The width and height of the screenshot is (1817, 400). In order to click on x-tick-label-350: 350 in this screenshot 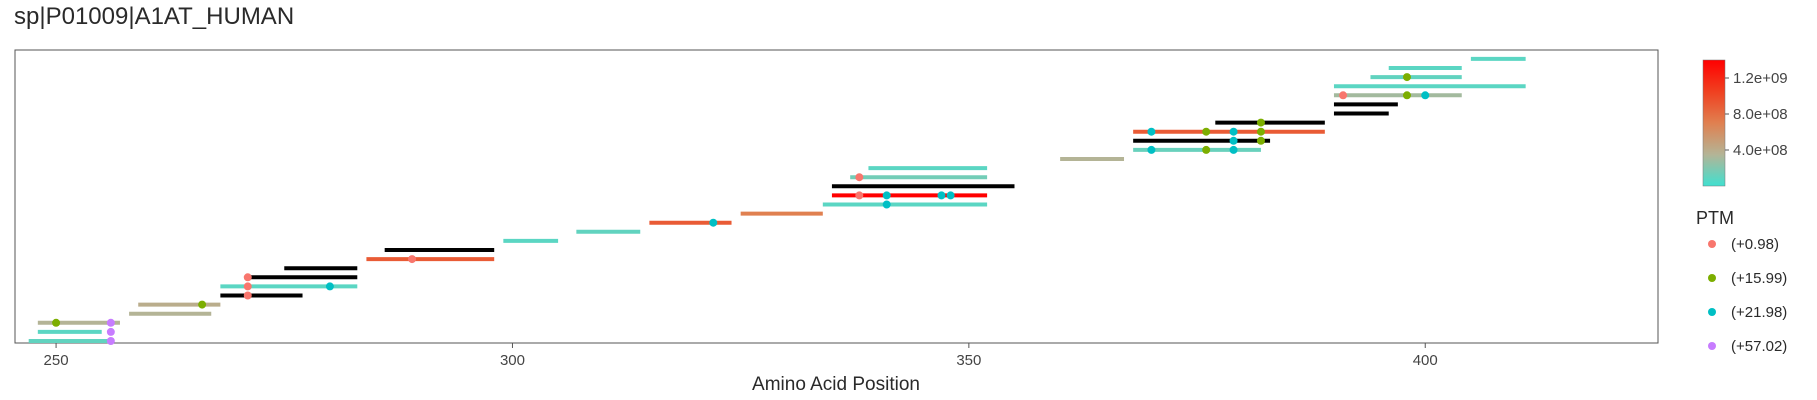, I will do `click(968, 360)`.